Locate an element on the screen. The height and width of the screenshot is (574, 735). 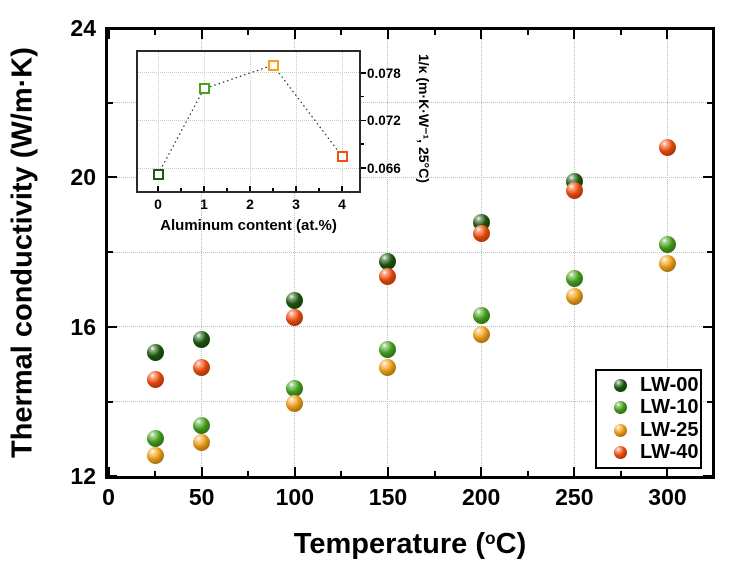
inset-x-tick-label: 0 is located at coordinates (158, 204).